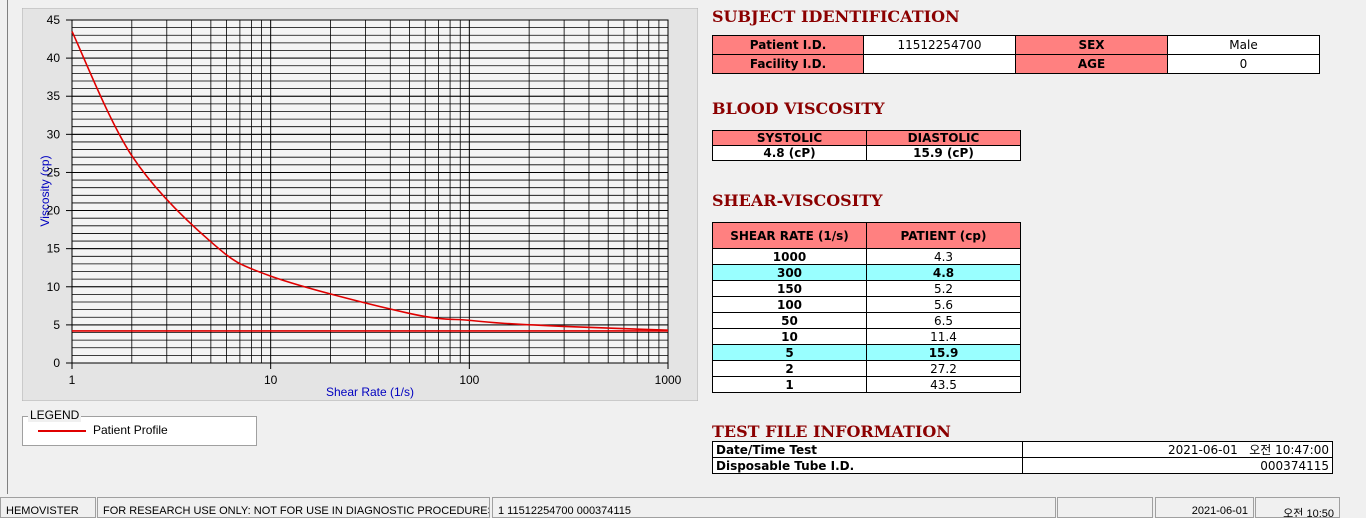  What do you see at coordinates (831, 431) in the screenshot?
I see `section-title: TEST FILE INFORMATION` at bounding box center [831, 431].